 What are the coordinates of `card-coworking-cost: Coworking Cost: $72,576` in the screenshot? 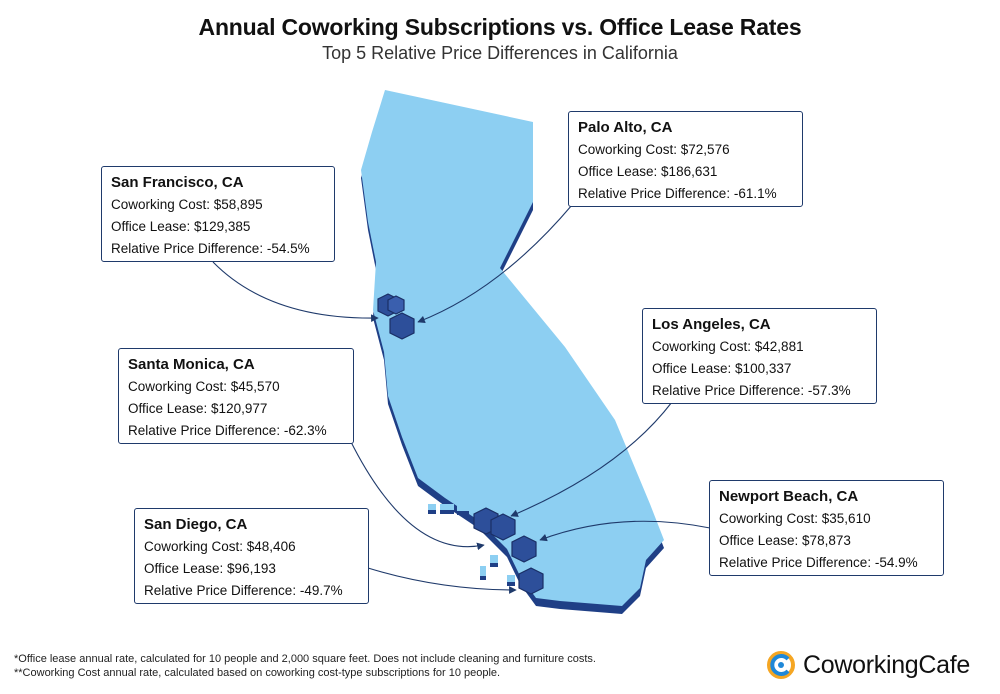 It's located at (654, 149).